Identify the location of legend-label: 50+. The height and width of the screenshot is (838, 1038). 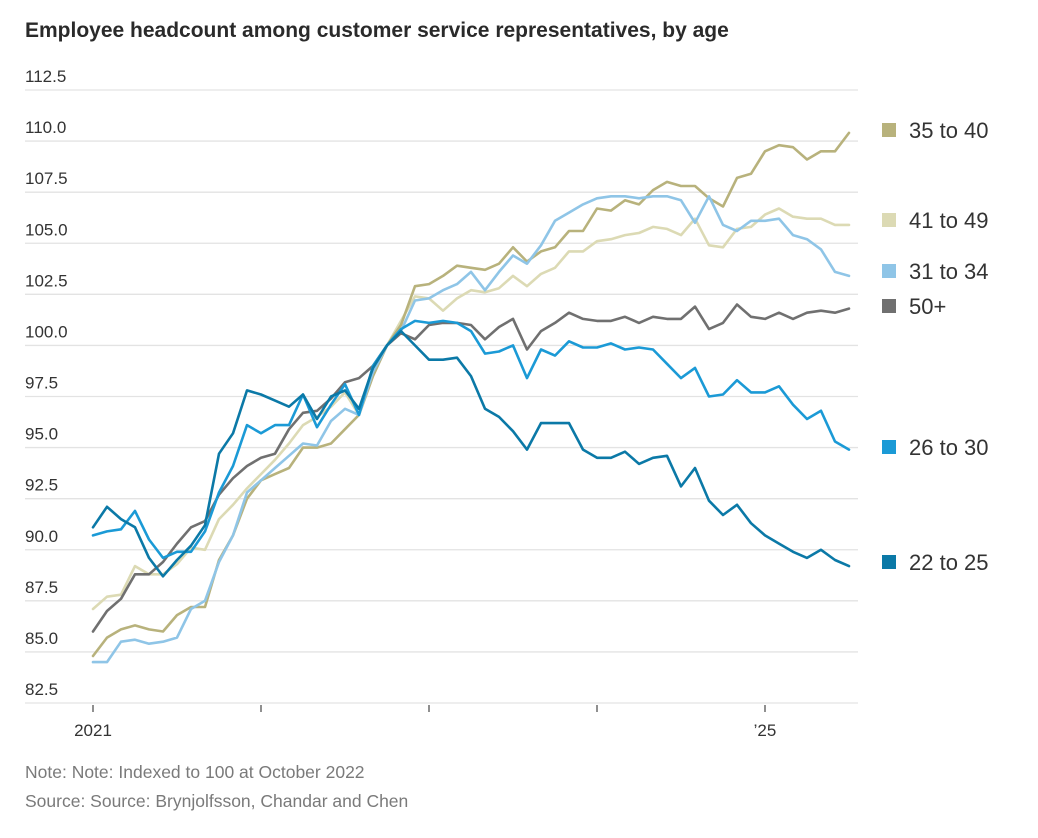
(927, 306).